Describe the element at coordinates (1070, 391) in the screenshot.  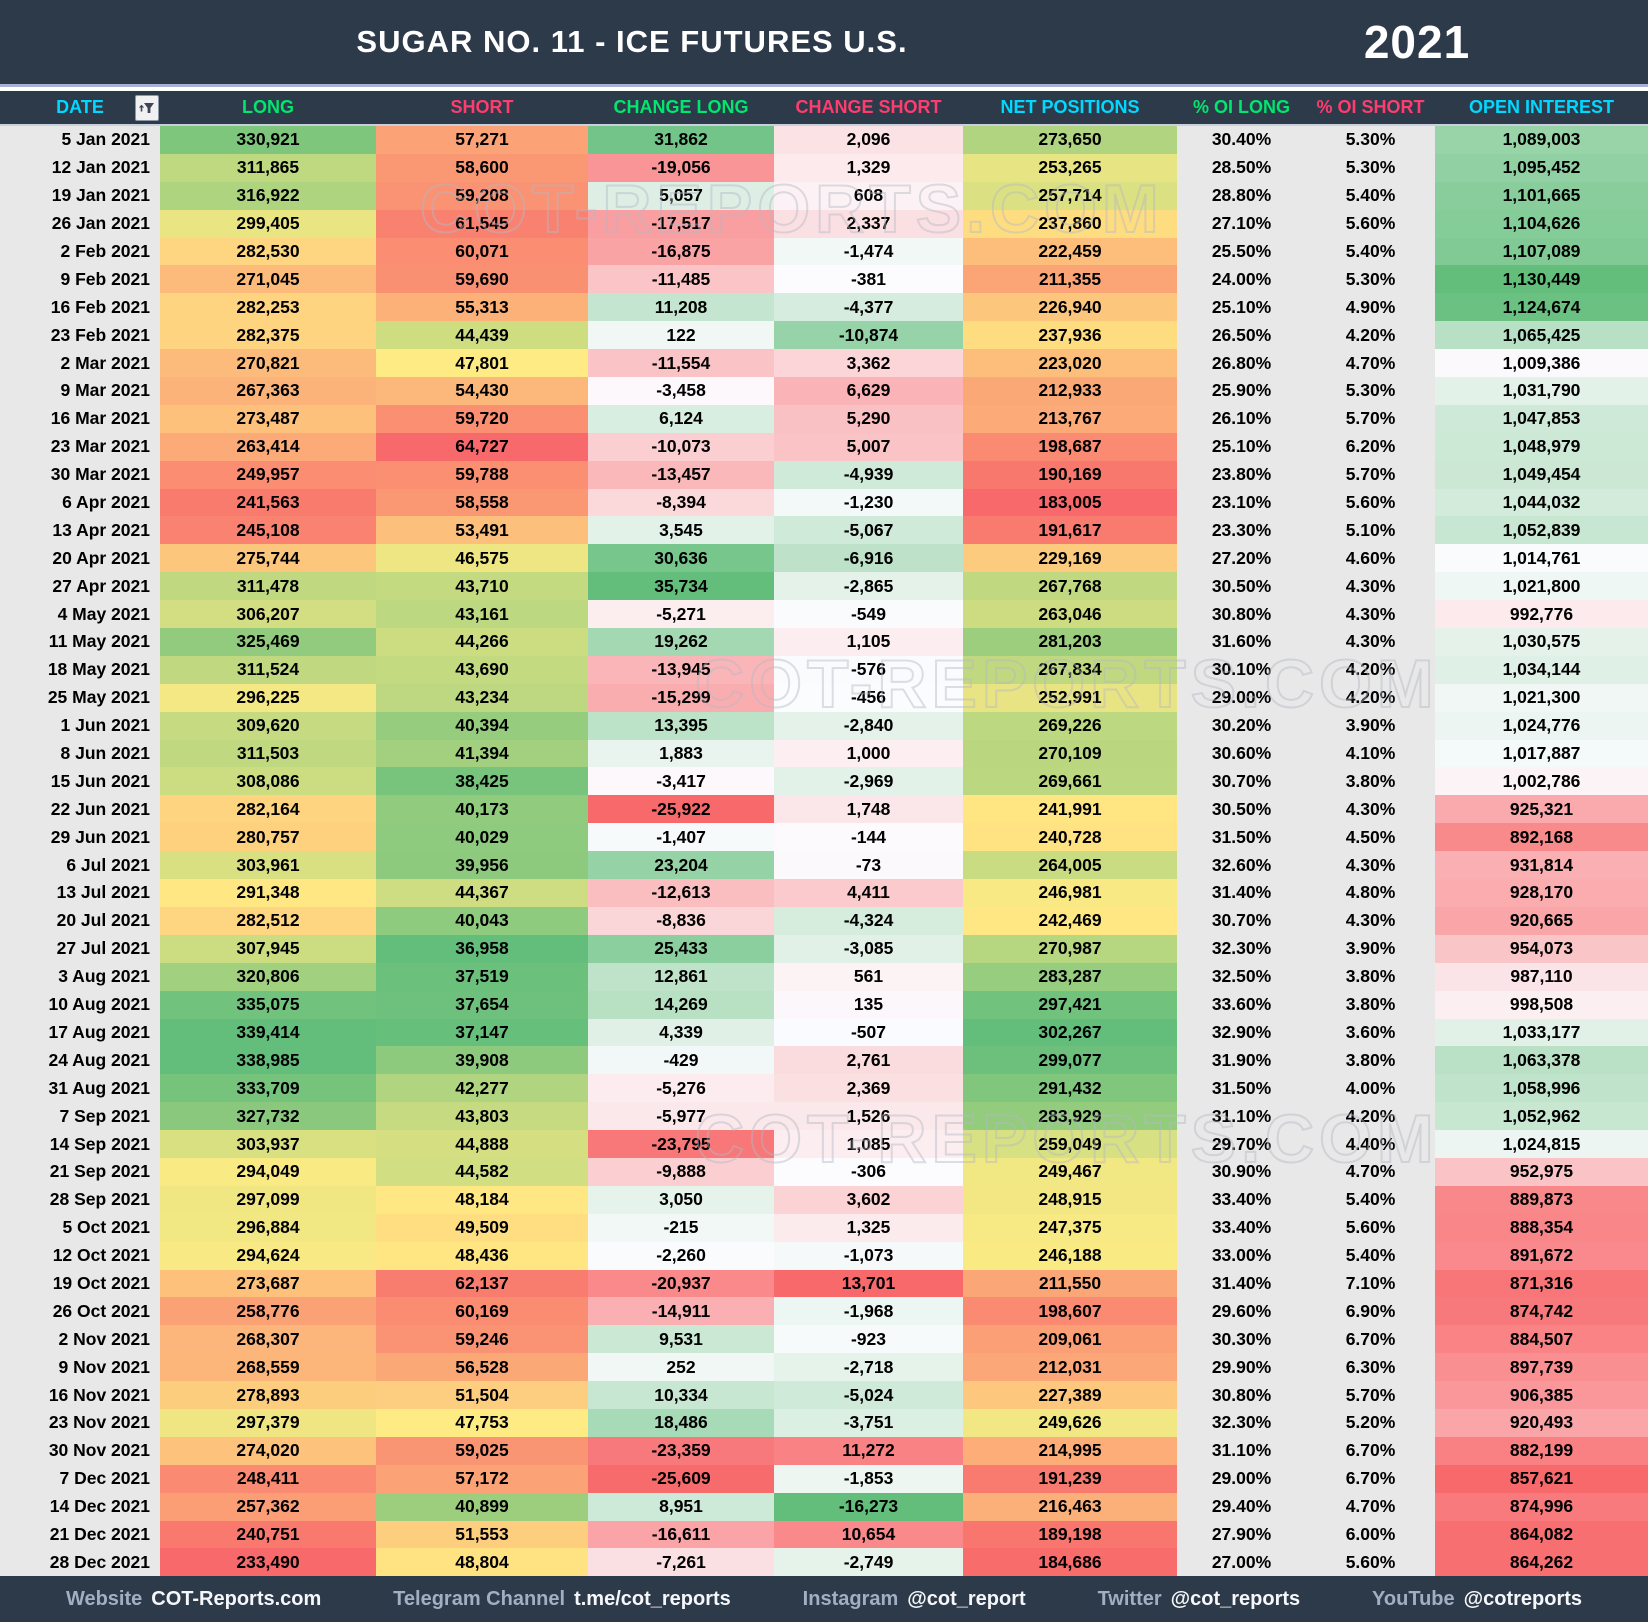
I see `cell-net_positions: 212,933` at that location.